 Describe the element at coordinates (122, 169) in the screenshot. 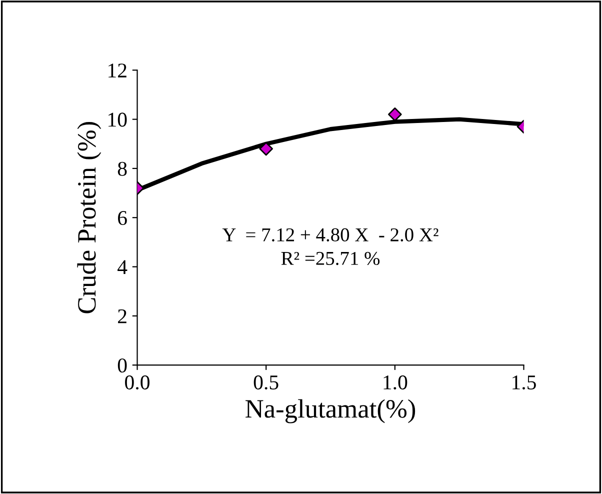

I see `y-tick-label: 8` at that location.